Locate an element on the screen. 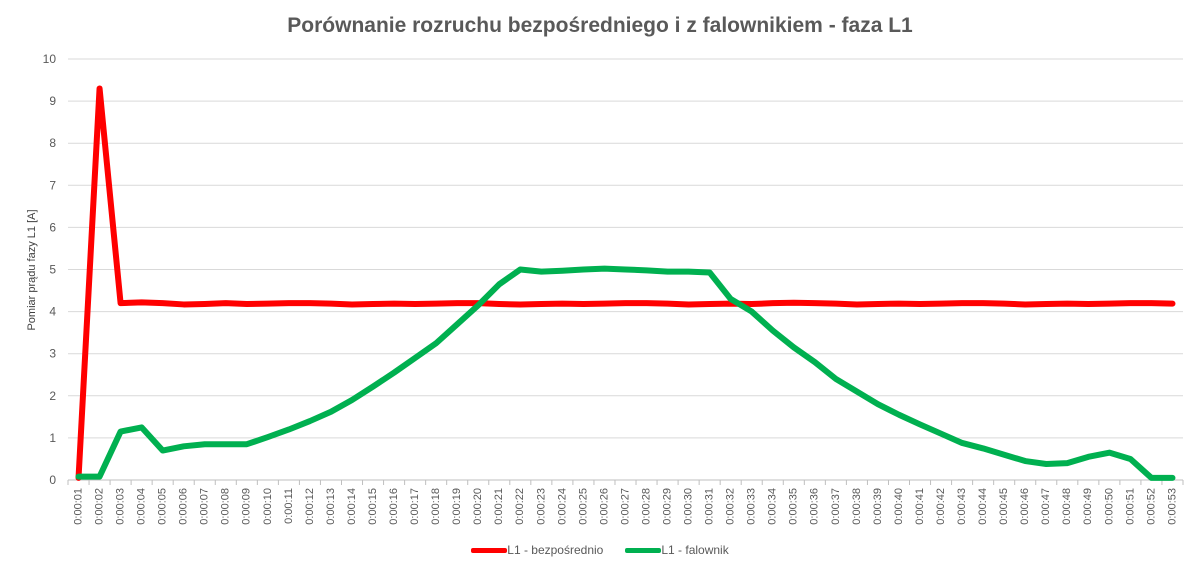 The height and width of the screenshot is (576, 1200). x-tick-label: 0:00:28 is located at coordinates (646, 506).